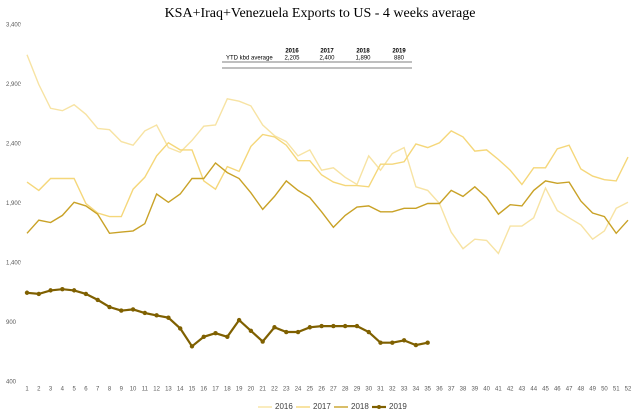 The width and height of the screenshot is (640, 418). What do you see at coordinates (399, 59) in the screenshot?
I see `table-cell: 880` at bounding box center [399, 59].